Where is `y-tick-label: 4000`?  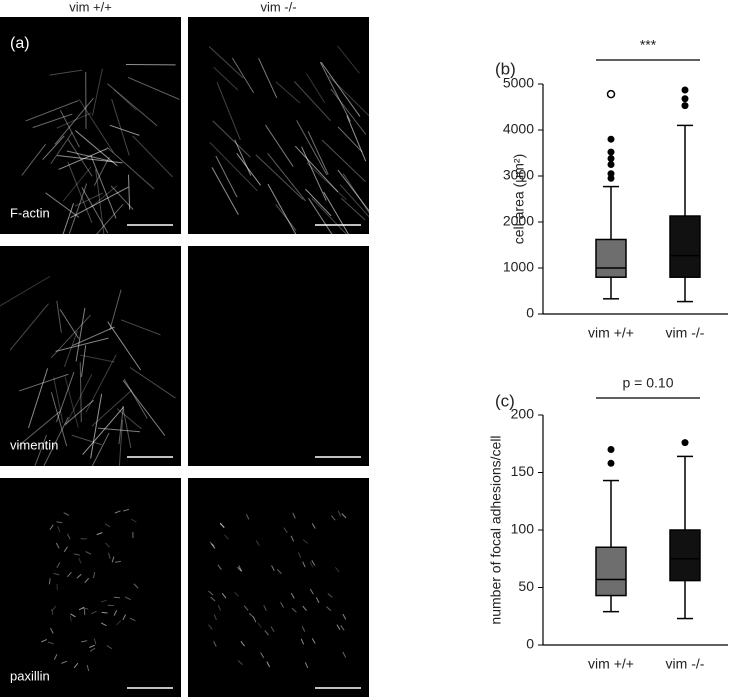
y-tick-label: 4000 is located at coordinates (518, 129).